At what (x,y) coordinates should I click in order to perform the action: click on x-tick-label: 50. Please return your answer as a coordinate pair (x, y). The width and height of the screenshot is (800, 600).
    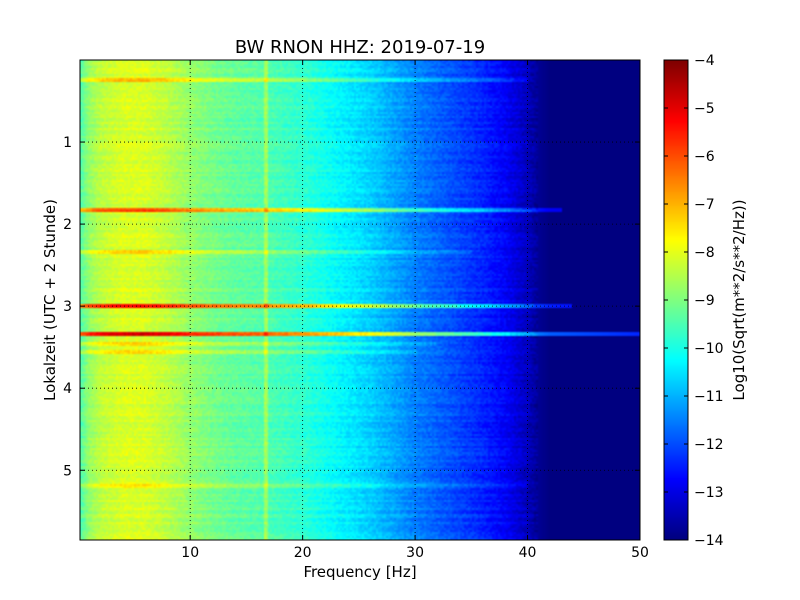
    Looking at the image, I should click on (640, 553).